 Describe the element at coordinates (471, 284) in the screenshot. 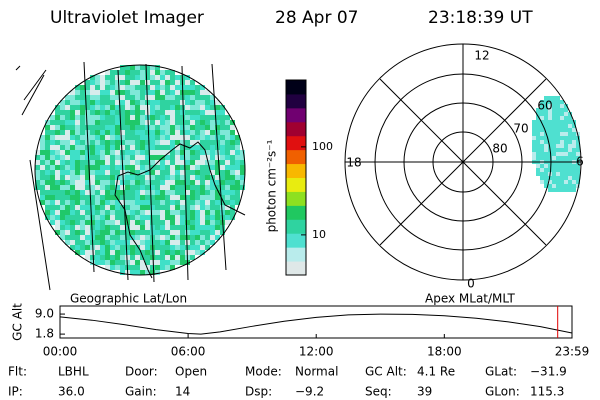

I see `mlt-label: 0` at that location.